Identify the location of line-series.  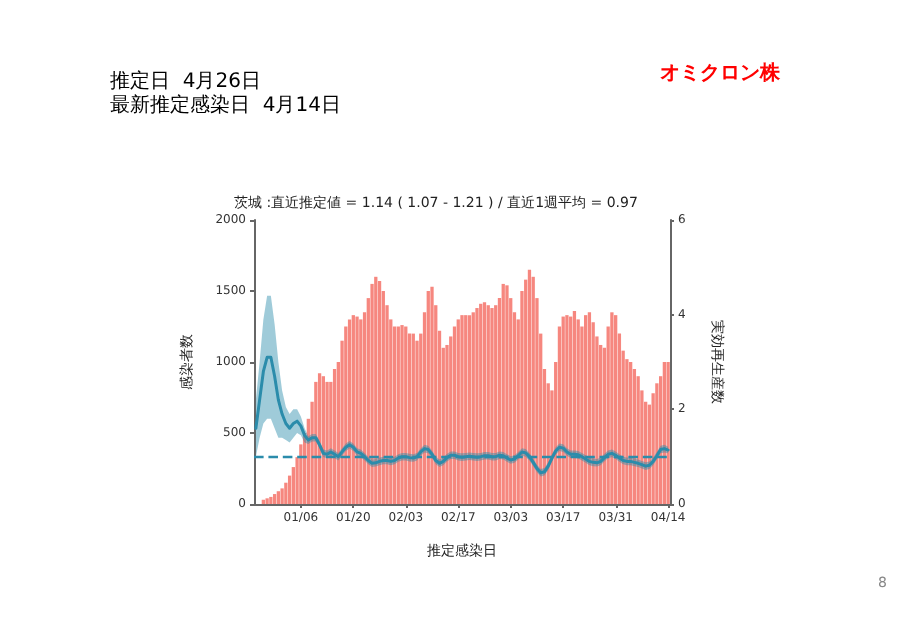
(462, 415).